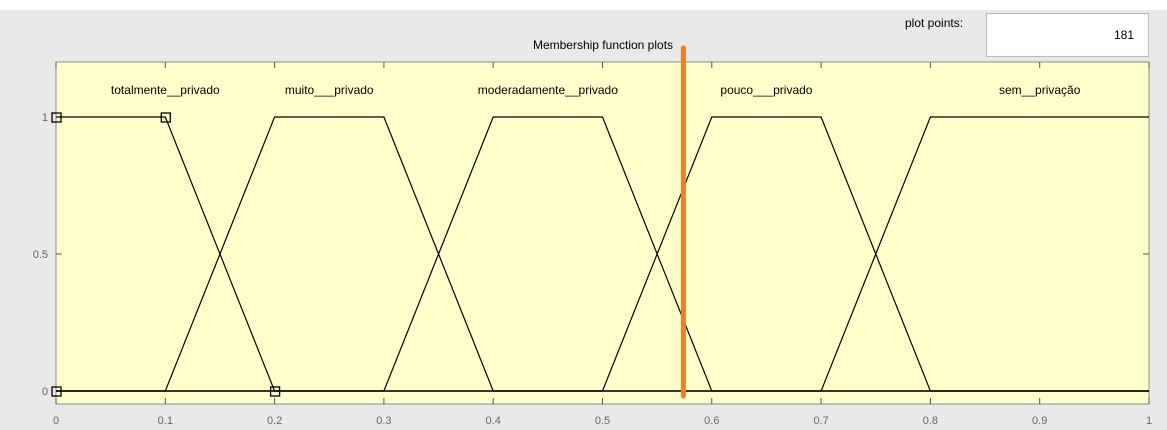 The image size is (1167, 430). Describe the element at coordinates (934, 23) in the screenshot. I see `plot-points-label: plot points:` at that location.